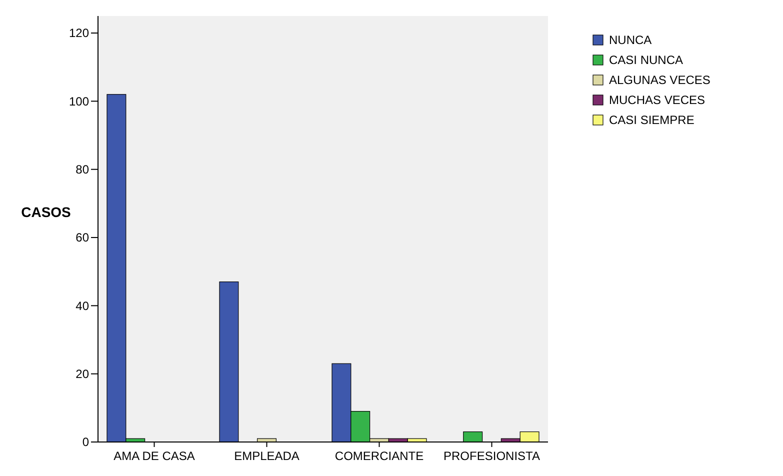 This screenshot has height=476, width=783. What do you see at coordinates (46, 212) in the screenshot?
I see `y-axis-title: CASOS` at bounding box center [46, 212].